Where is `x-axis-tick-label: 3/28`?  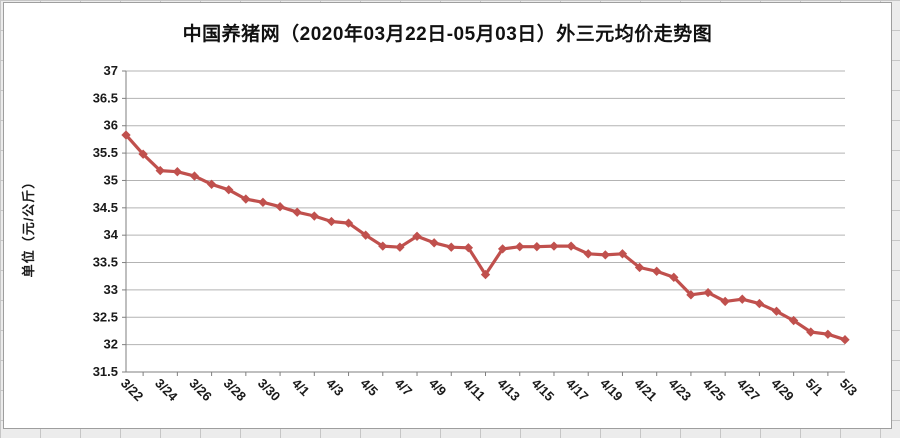
x-axis-tick-label: 3/28 is located at coordinates (235, 390).